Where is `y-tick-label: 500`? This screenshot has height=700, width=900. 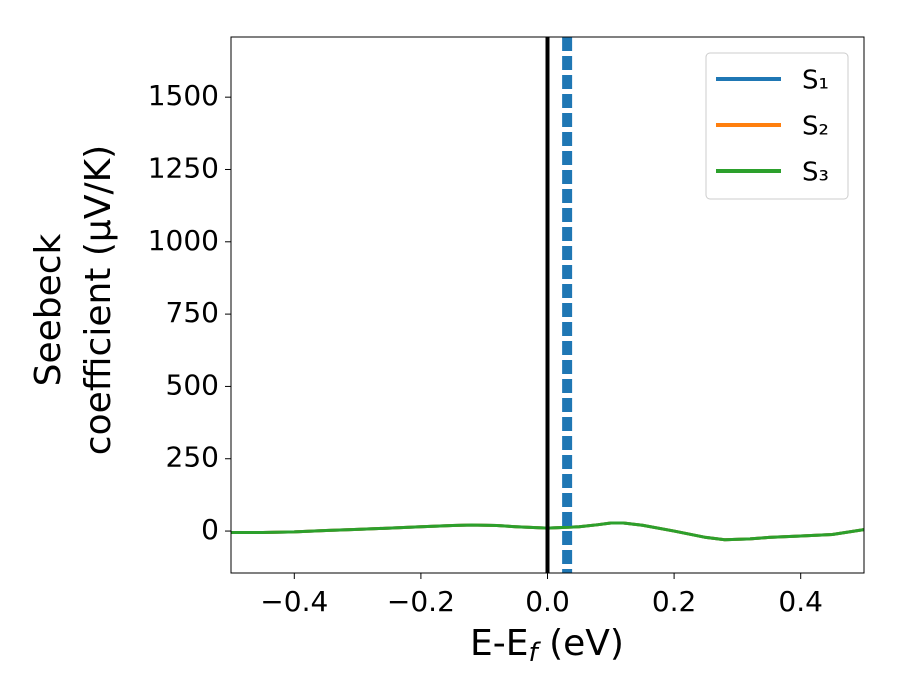 y-tick-label: 500 is located at coordinates (192, 384).